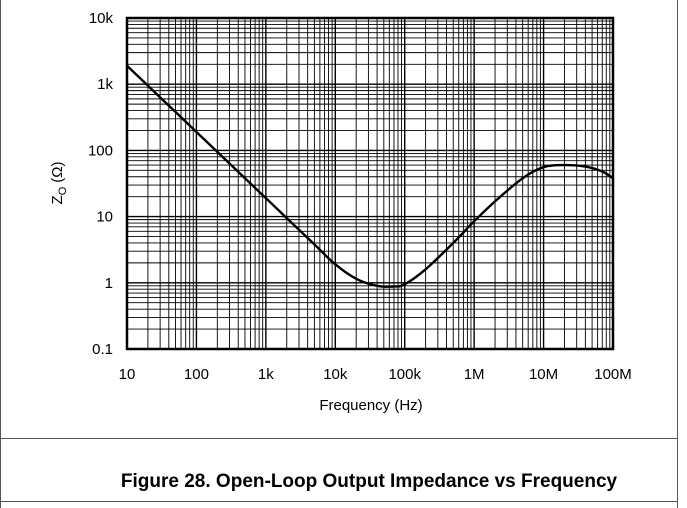 This screenshot has width=687, height=508. I want to click on x-tick-label: 100k, so click(404, 374).